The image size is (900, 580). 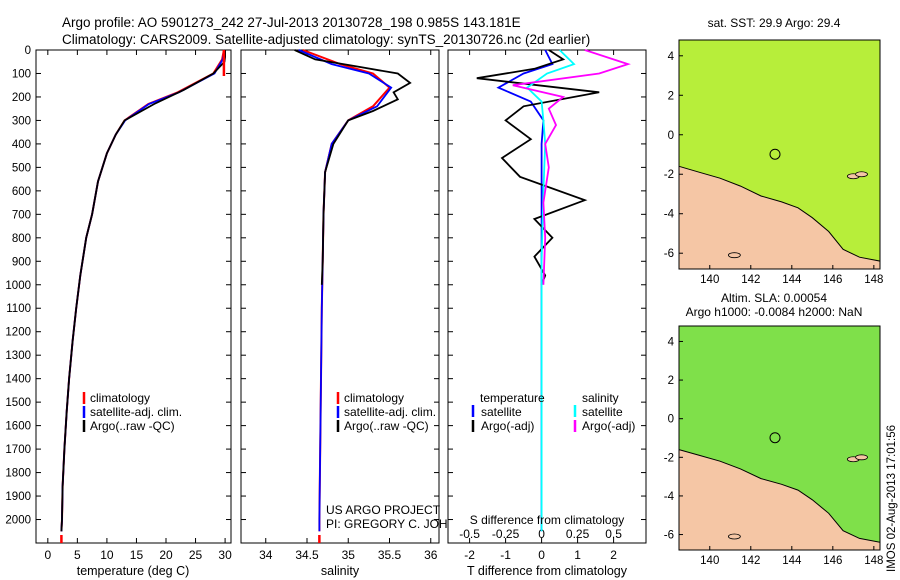 I want to click on x-tick-label: 15, so click(x=137, y=555).